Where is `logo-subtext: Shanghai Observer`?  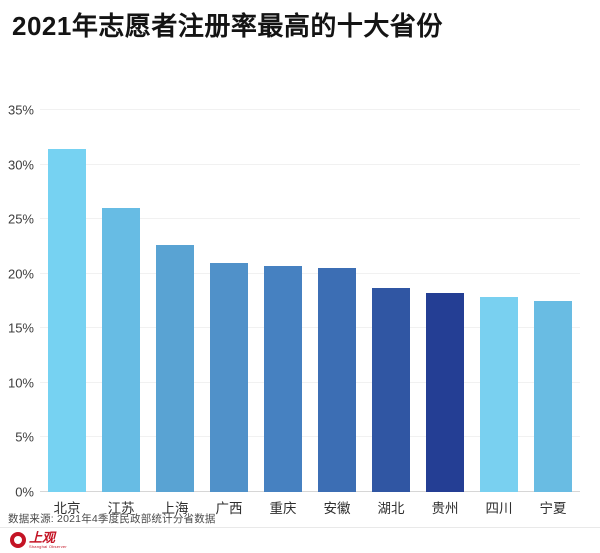 logo-subtext: Shanghai Observer is located at coordinates (48, 546).